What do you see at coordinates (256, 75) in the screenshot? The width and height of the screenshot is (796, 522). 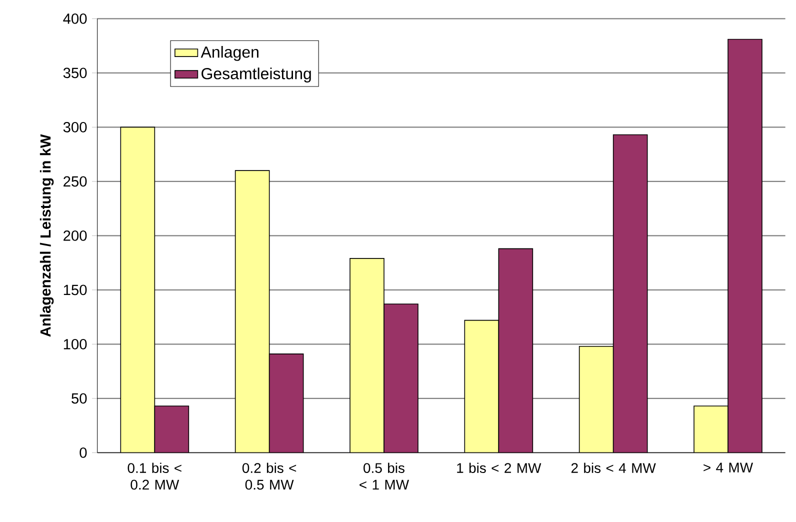 I see `legend-label: Gesamtleistung` at bounding box center [256, 75].